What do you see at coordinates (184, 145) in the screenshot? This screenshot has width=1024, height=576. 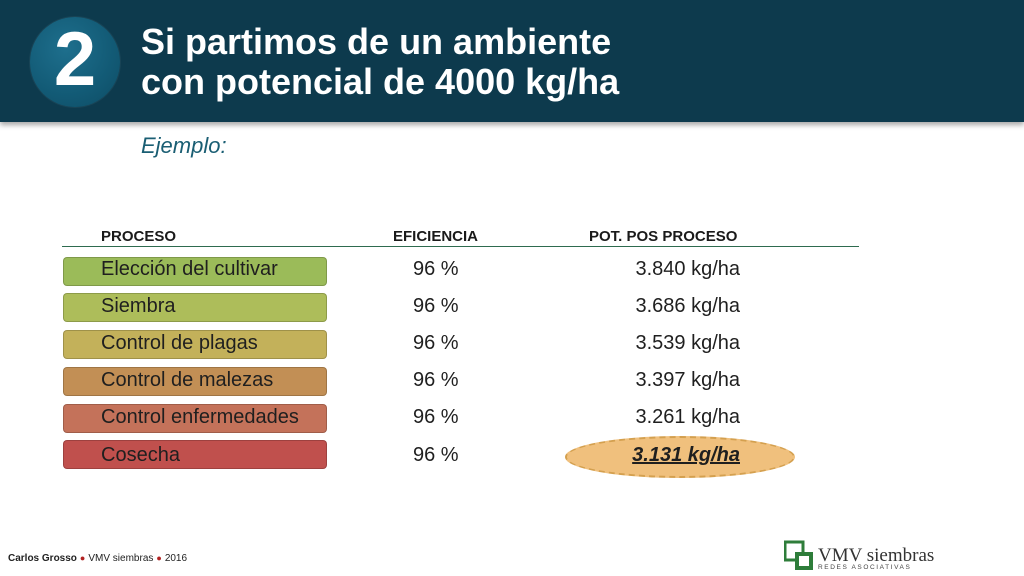 I see `subtitle: Ejemplo:` at bounding box center [184, 145].